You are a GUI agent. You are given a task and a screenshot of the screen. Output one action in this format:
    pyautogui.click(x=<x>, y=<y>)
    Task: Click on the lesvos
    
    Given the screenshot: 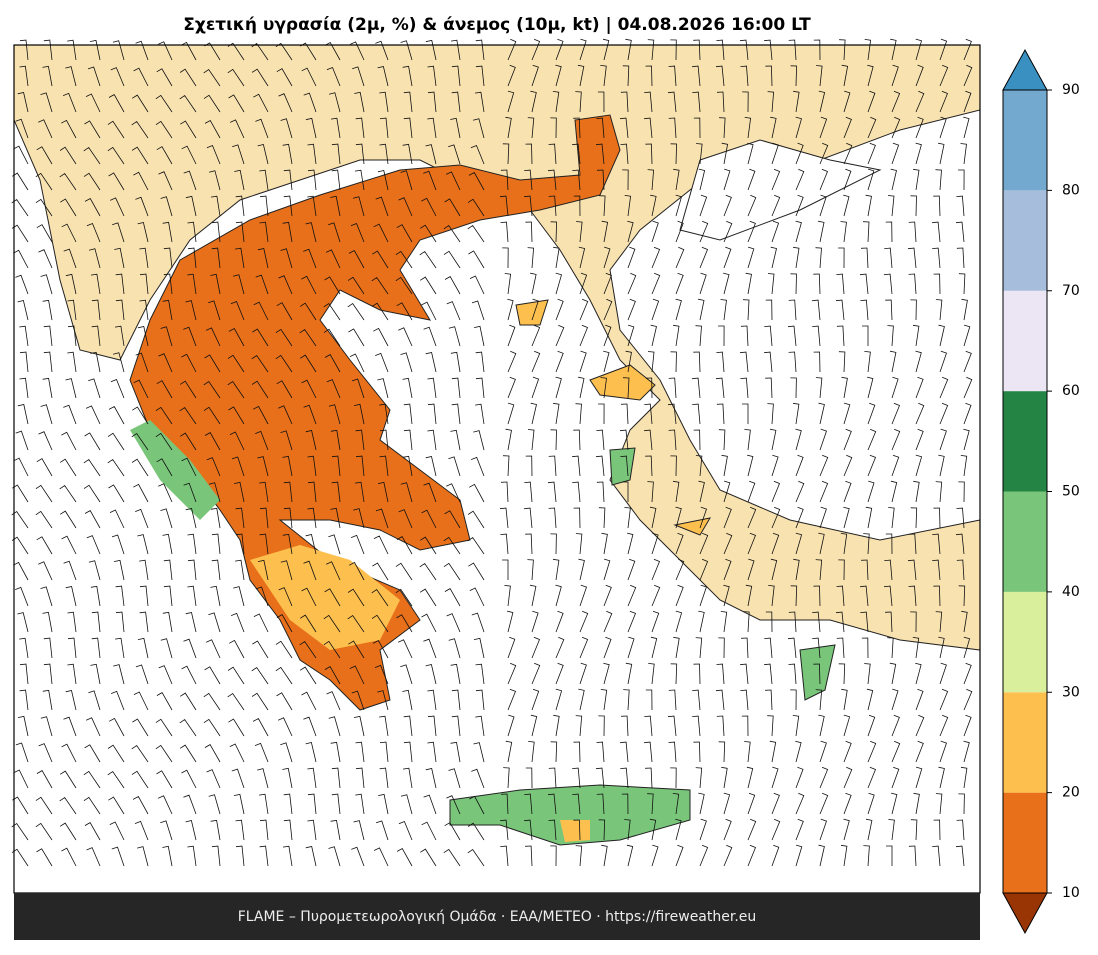 What is the action you would take?
    pyautogui.click(x=622, y=382)
    